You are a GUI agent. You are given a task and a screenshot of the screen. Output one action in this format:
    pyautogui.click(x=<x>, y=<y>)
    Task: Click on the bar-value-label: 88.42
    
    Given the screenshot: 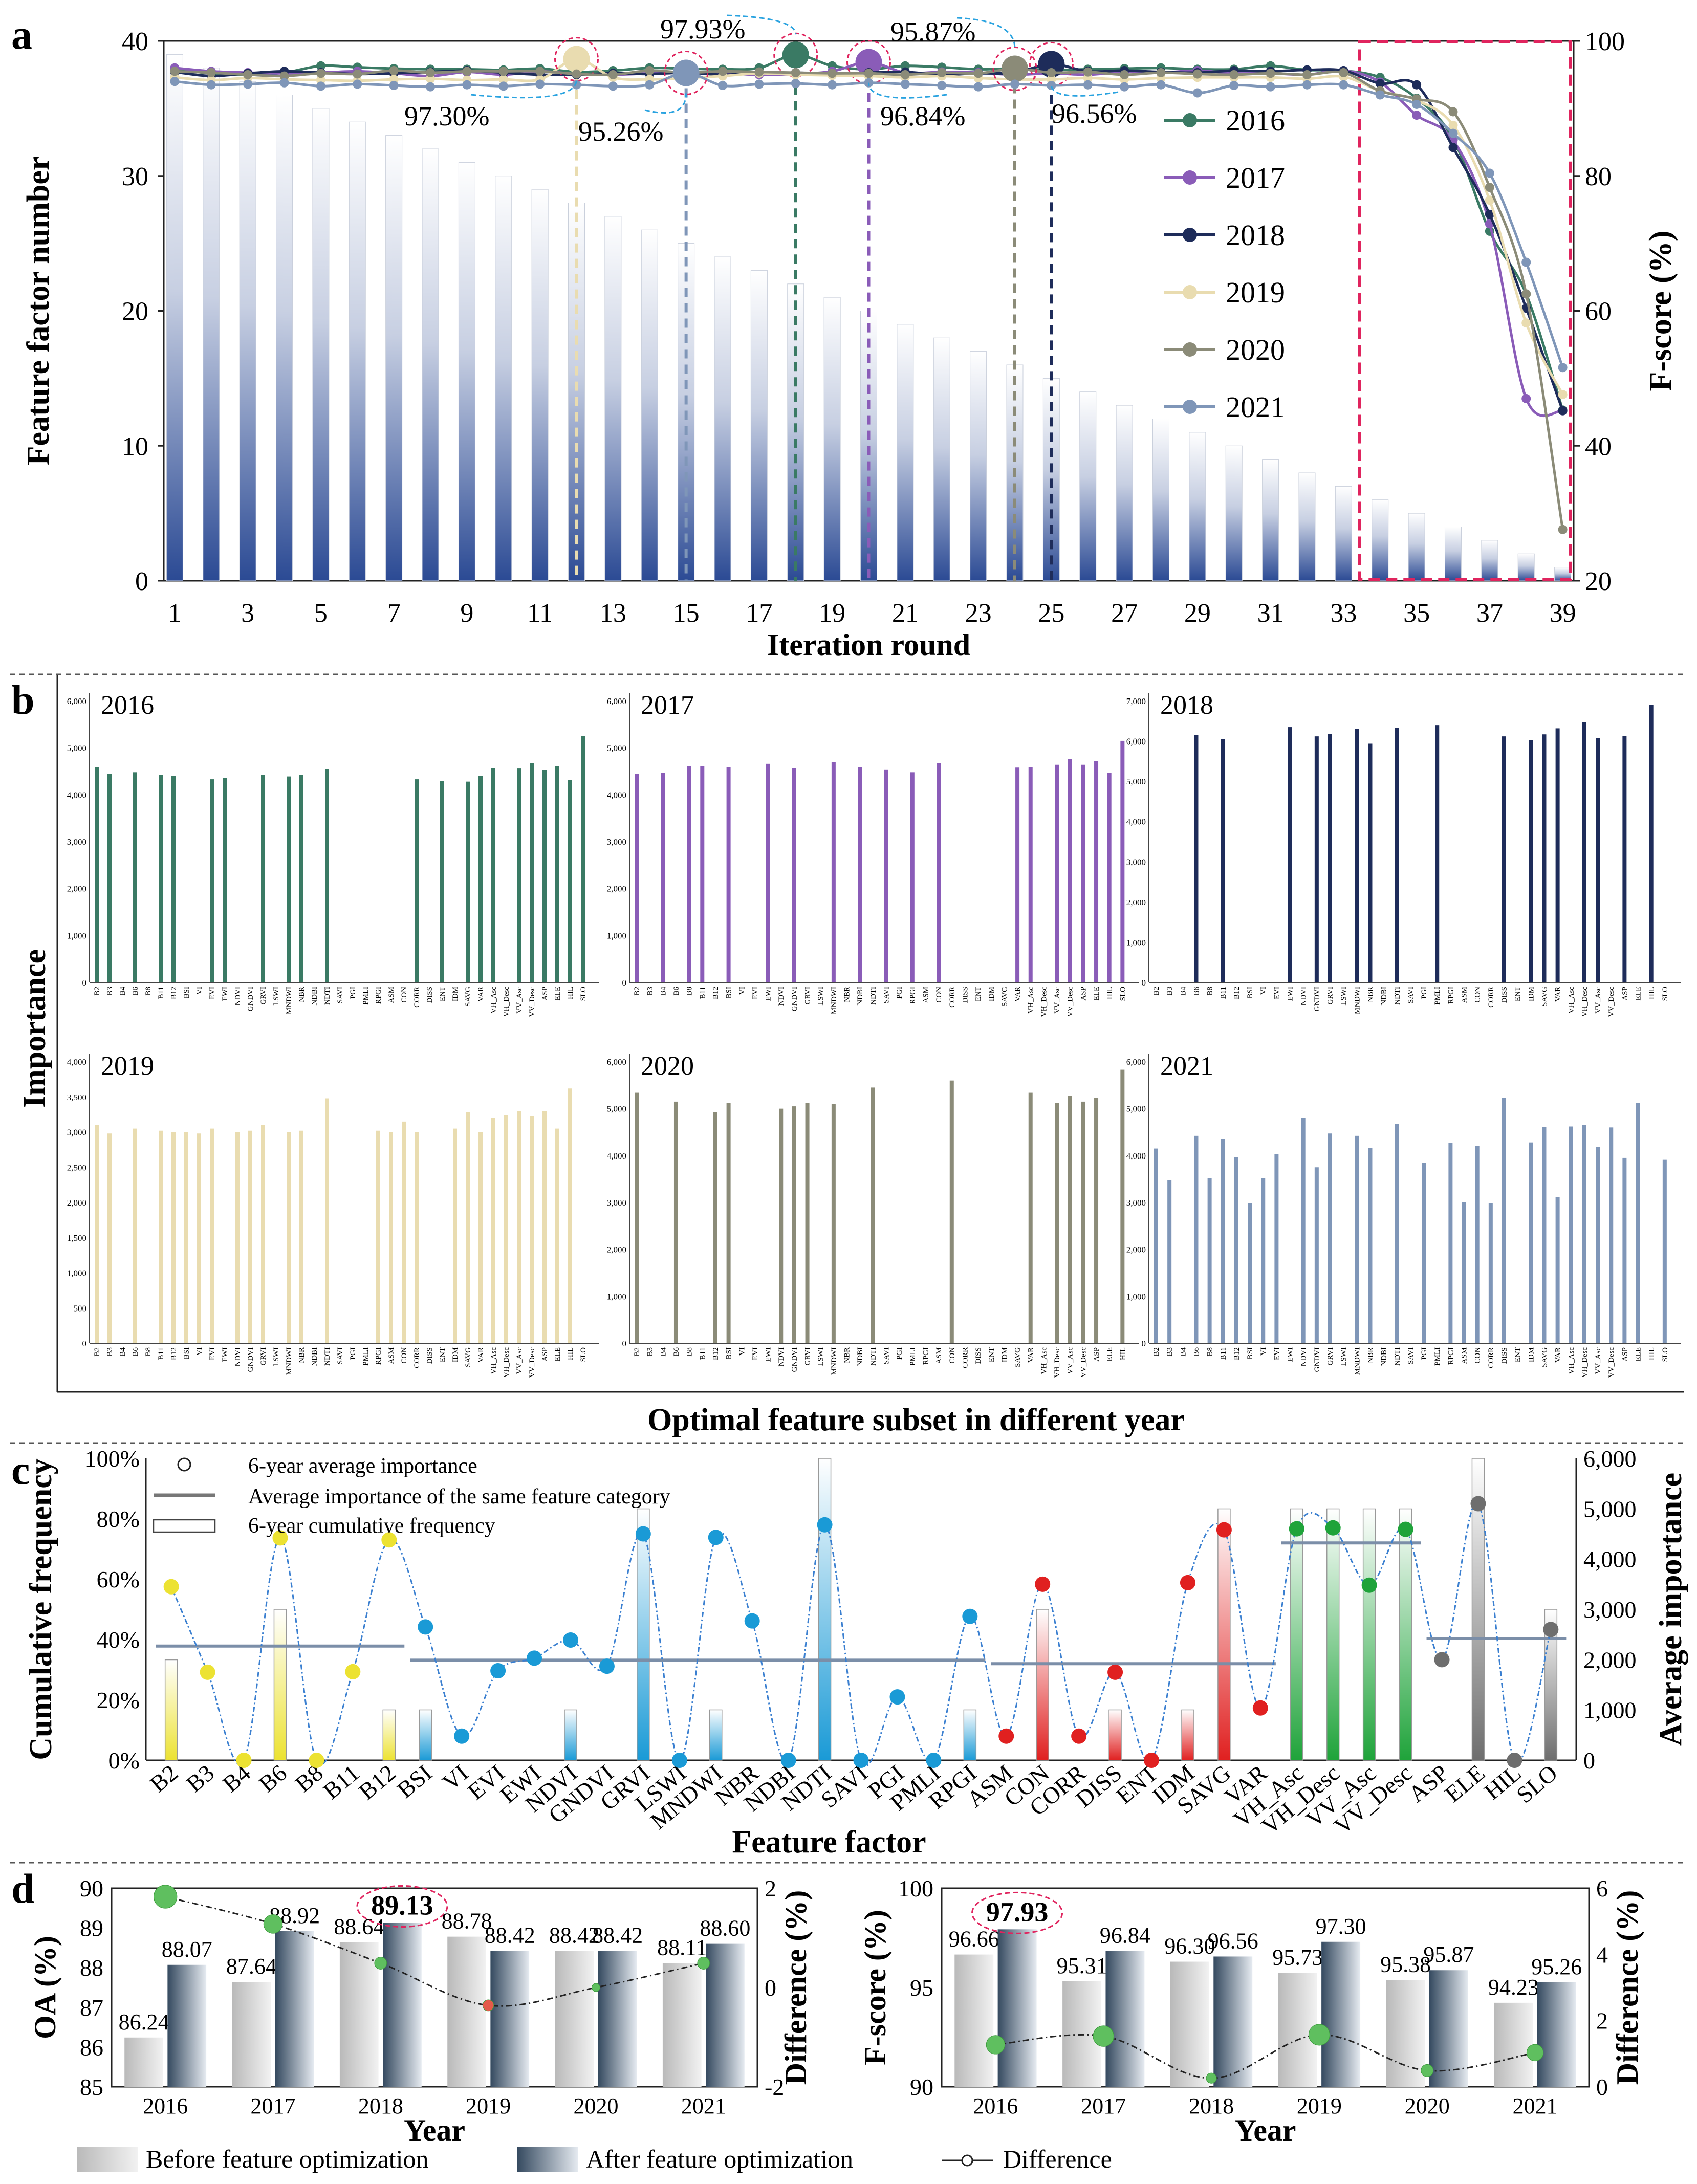 What is the action you would take?
    pyautogui.click(x=574, y=1935)
    